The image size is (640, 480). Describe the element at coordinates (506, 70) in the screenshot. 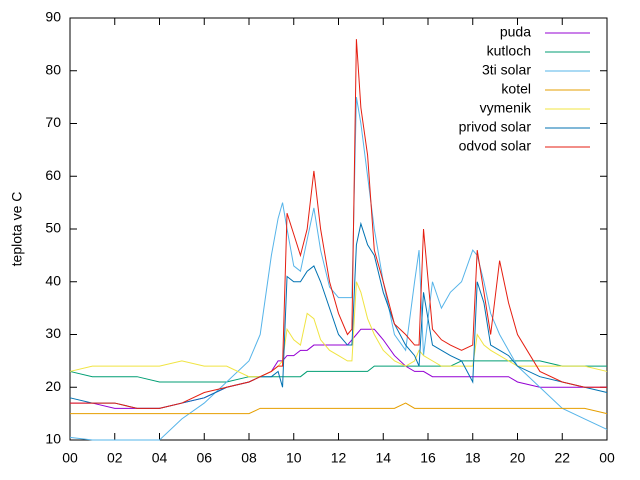

I see `legend-label: 3ti solar` at that location.